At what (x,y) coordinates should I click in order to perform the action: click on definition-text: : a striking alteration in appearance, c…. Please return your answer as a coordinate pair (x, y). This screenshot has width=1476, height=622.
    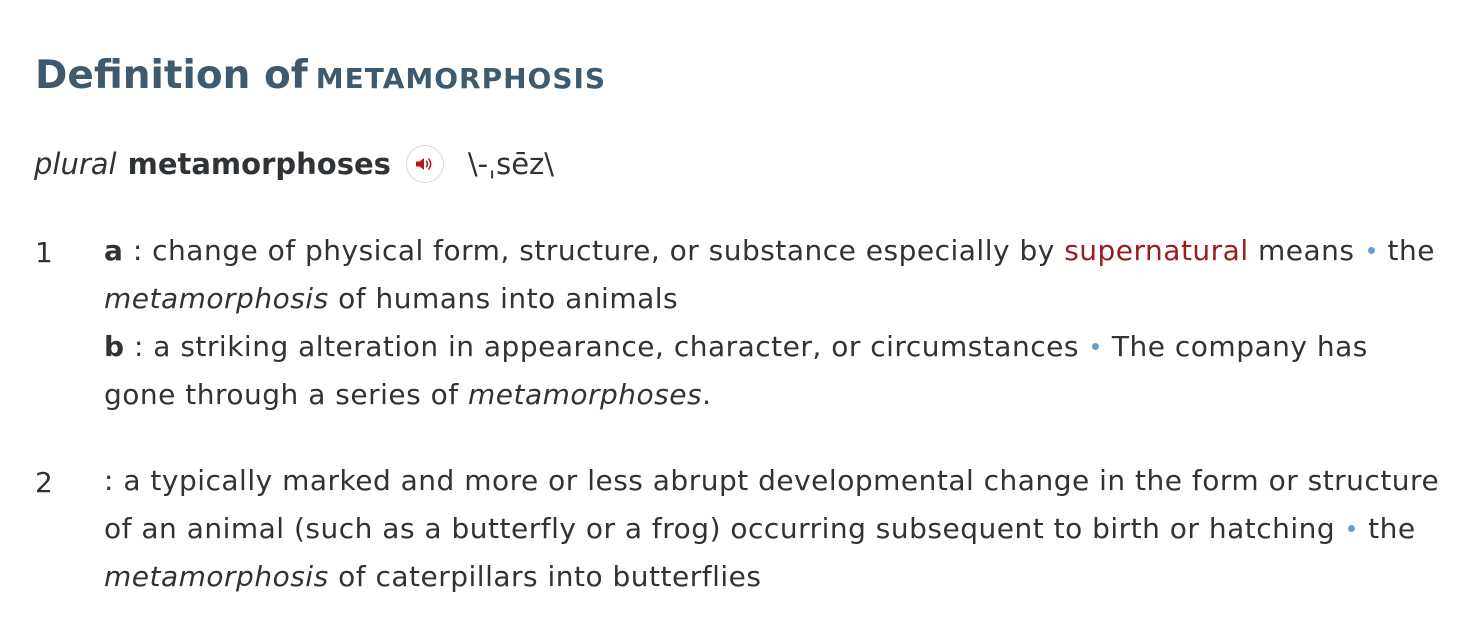
    Looking at the image, I should click on (606, 346).